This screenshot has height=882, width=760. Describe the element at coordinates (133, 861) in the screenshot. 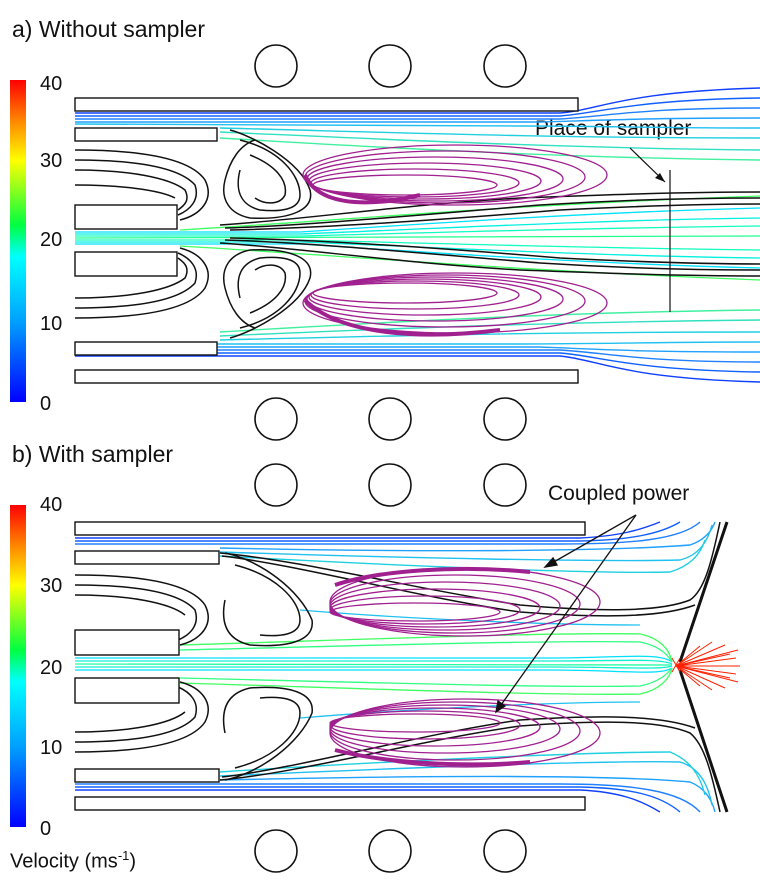

I see `velocity-label-close: )` at that location.